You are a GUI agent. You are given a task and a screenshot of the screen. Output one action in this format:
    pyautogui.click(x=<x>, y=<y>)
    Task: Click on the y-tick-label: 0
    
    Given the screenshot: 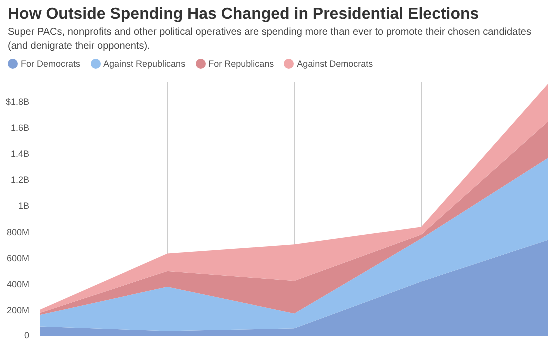 What is the action you would take?
    pyautogui.click(x=27, y=335)
    